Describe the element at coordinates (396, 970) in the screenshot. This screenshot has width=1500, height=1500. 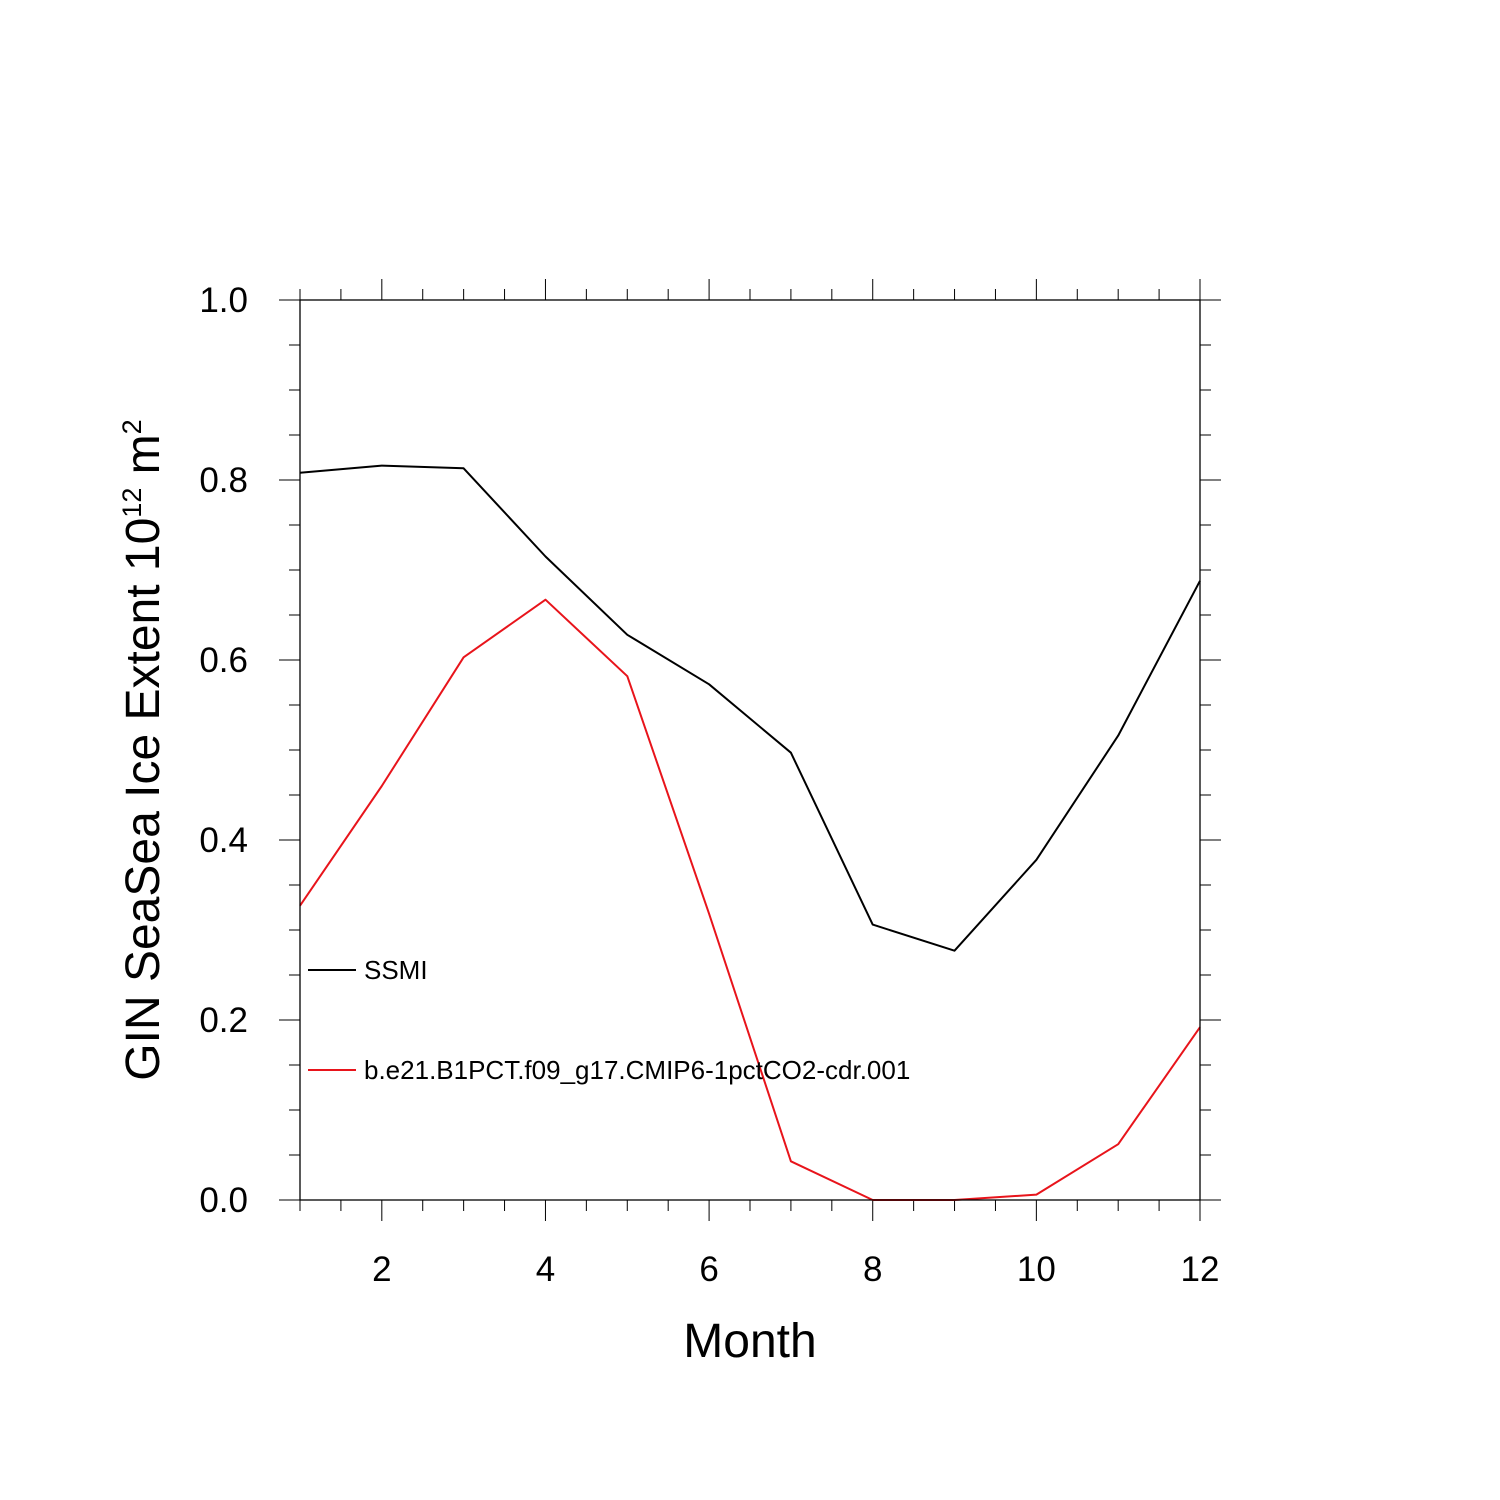
I see `legend-label: SSMI` at that location.